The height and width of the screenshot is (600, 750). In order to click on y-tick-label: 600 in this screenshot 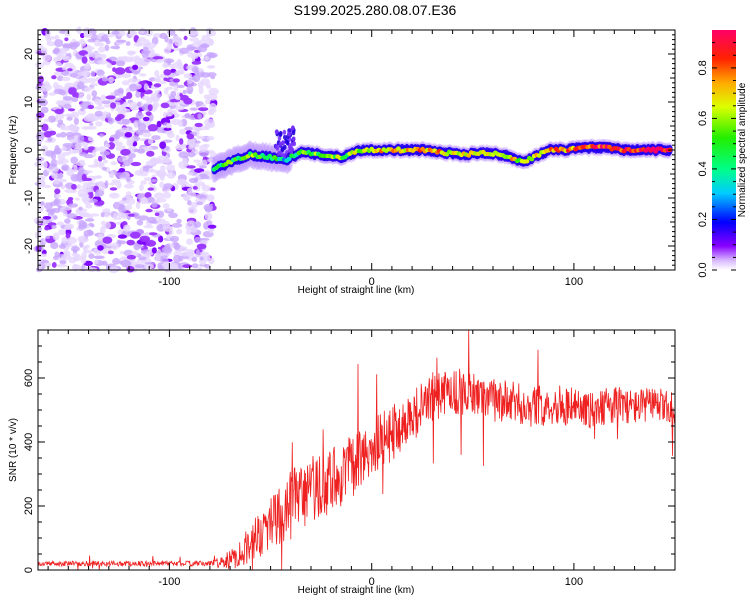, I will do `click(29, 378)`.